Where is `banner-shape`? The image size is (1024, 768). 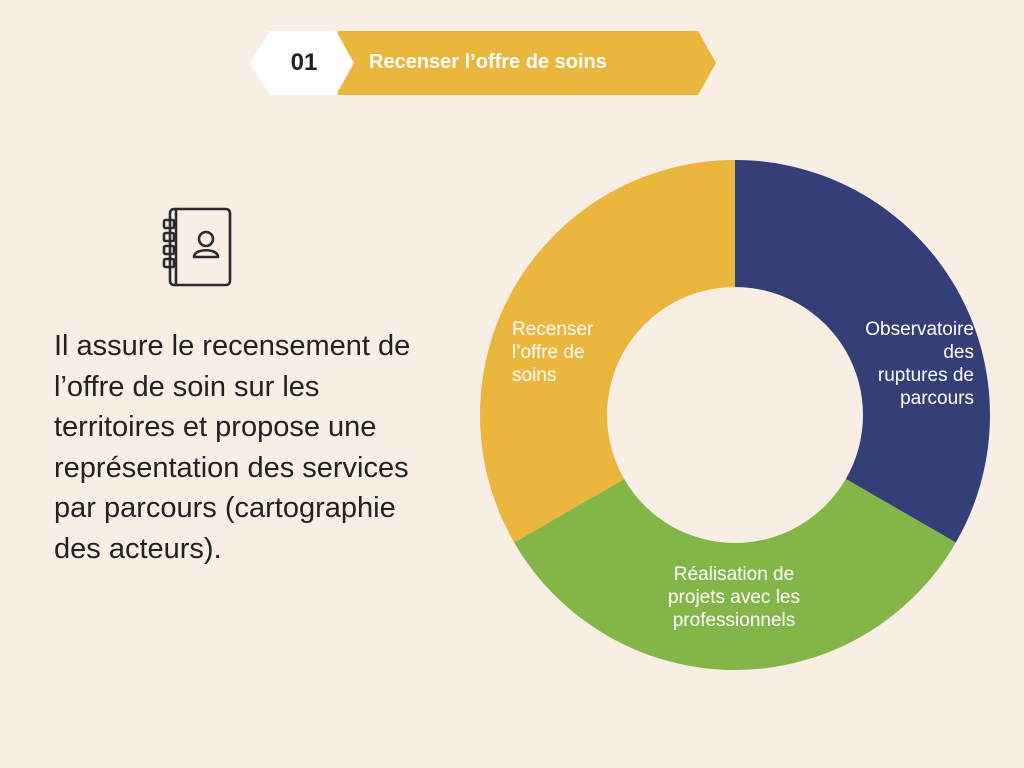 banner-shape is located at coordinates (483, 63).